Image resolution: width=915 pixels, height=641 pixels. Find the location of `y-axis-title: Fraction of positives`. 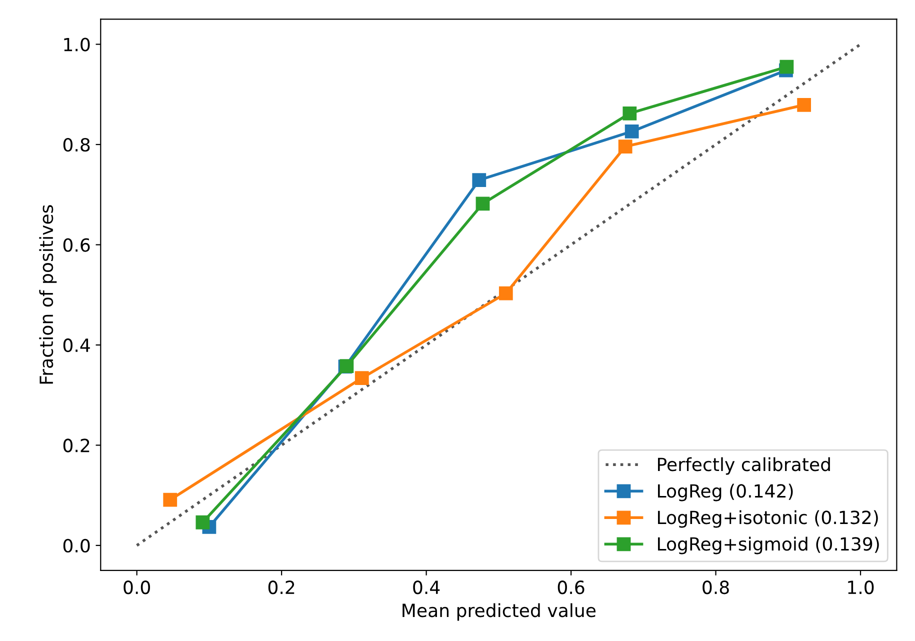

y-axis-title: Fraction of positives is located at coordinates (48, 294).